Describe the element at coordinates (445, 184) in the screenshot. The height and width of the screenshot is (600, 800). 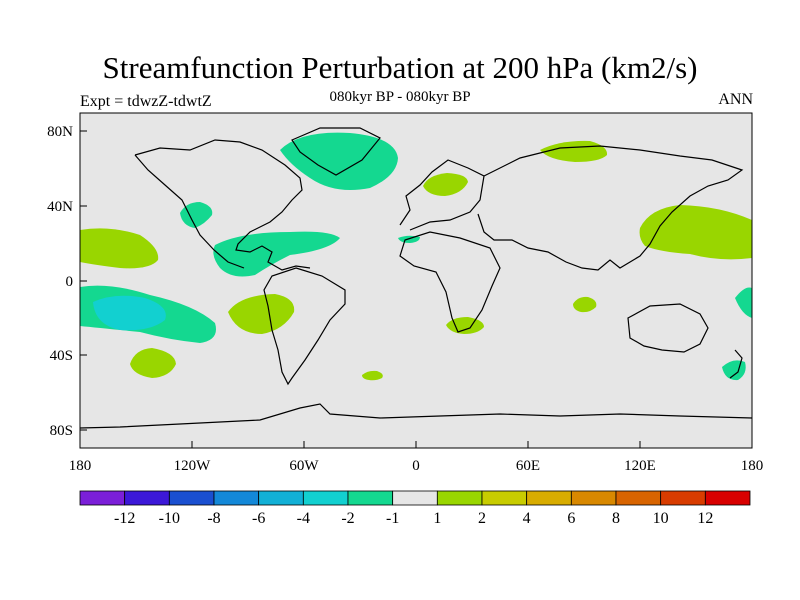
I see `europe-positive` at that location.